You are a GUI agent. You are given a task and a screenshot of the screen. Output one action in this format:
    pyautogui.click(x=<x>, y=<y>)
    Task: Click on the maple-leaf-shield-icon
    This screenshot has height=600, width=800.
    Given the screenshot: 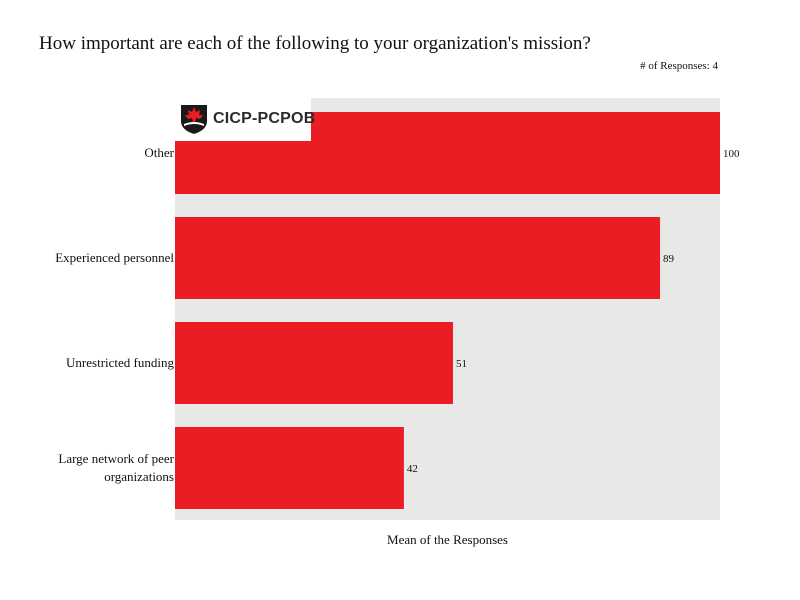 What is the action you would take?
    pyautogui.click(x=194, y=119)
    